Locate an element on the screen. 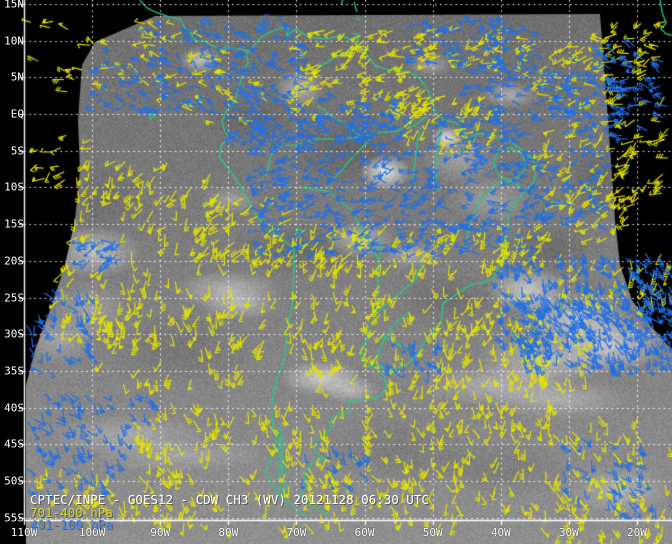  lat-tick-label: 10N is located at coordinates (14, 41).